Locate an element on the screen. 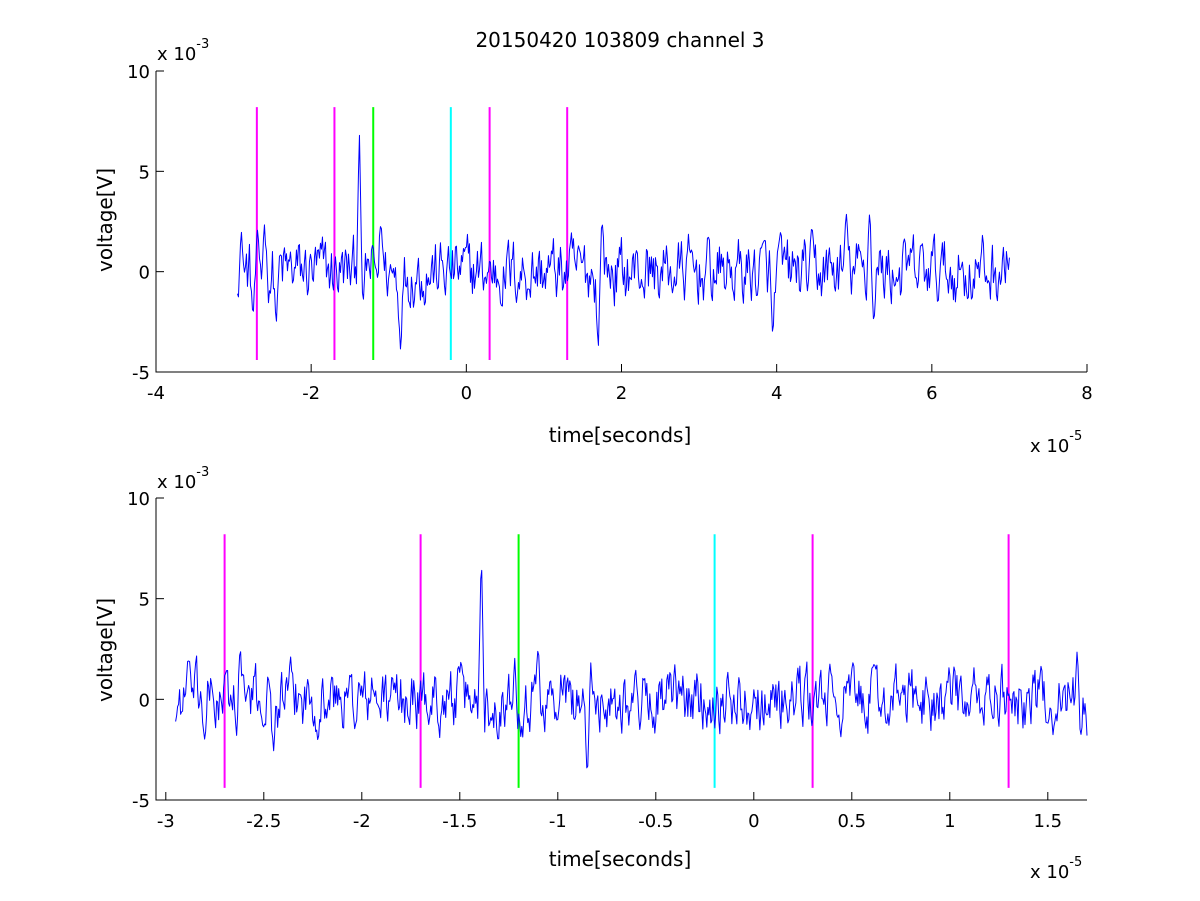  top-plot-markers is located at coordinates (412, 233).